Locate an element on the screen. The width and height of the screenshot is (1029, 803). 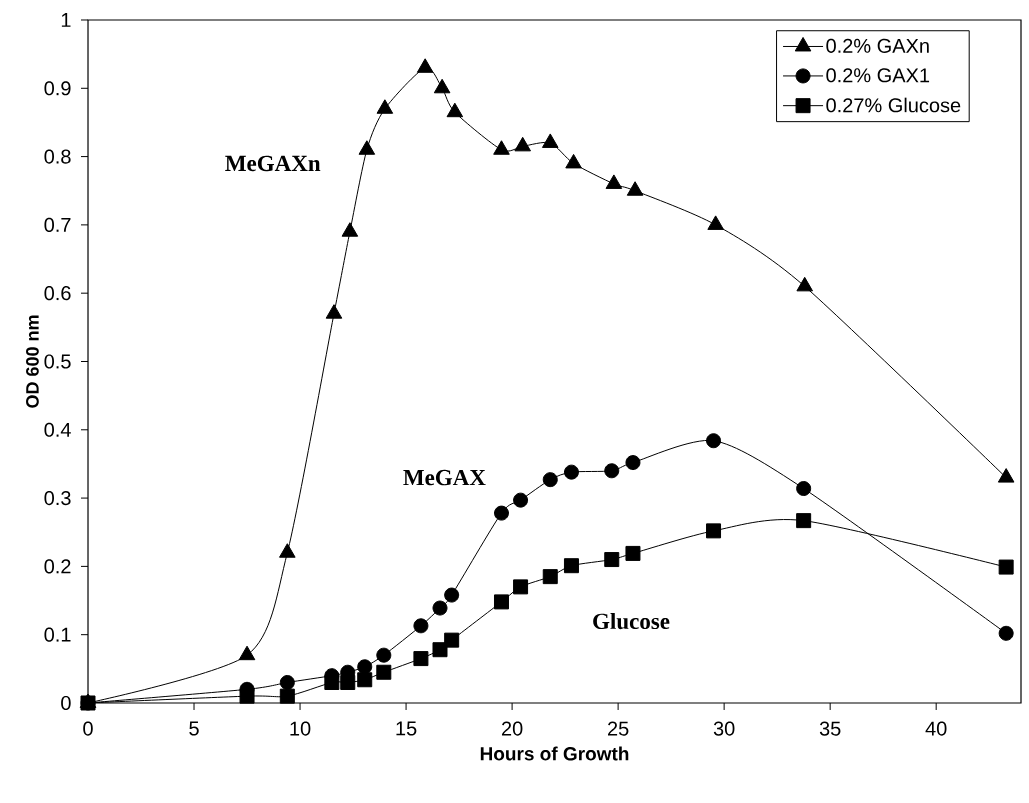
annotation: MeGAXn is located at coordinates (273, 163).